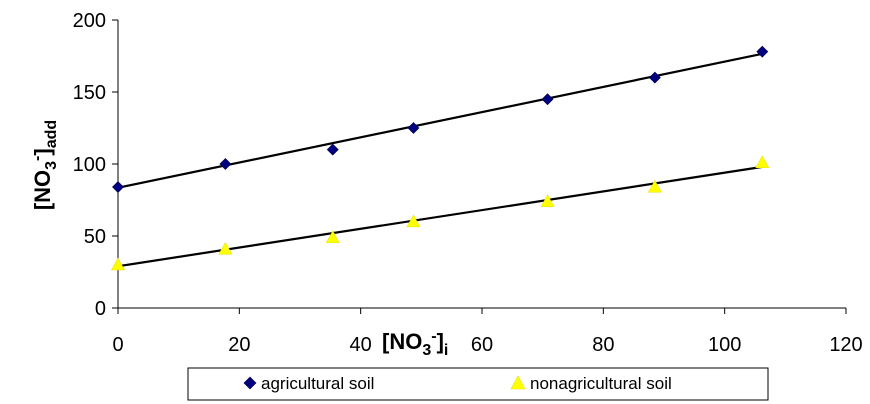 Image resolution: width=870 pixels, height=404 pixels. Describe the element at coordinates (89, 21) in the screenshot. I see `y-tick-label: 200` at that location.